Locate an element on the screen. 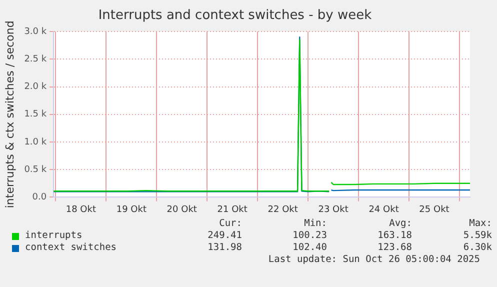 Image resolution: width=497 pixels, height=287 pixels. y-tick-label: 0.5 k is located at coordinates (36, 169).